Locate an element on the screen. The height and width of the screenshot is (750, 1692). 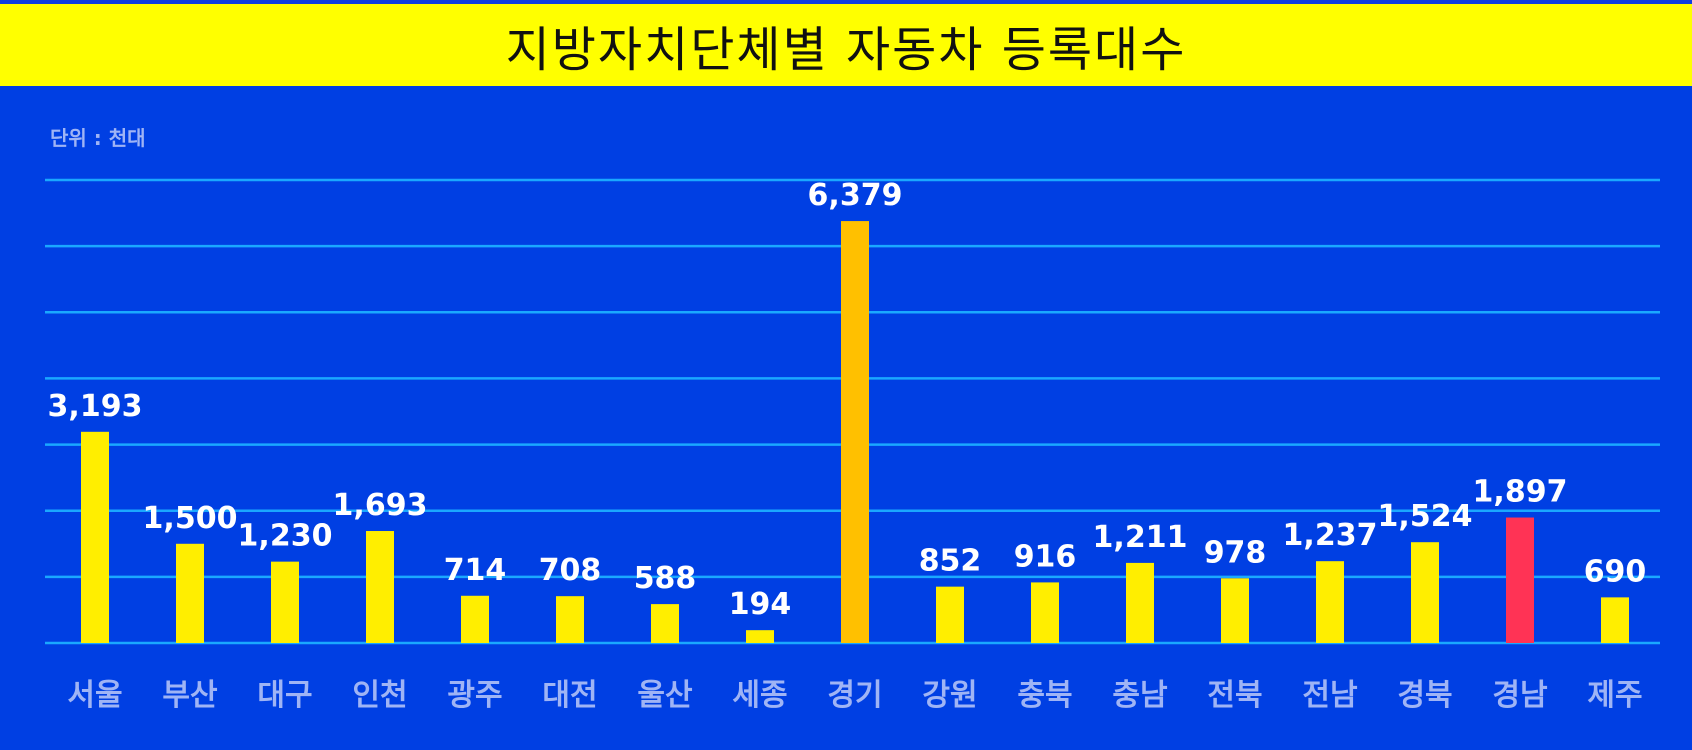
value-label: 1,230 is located at coordinates (285, 536).